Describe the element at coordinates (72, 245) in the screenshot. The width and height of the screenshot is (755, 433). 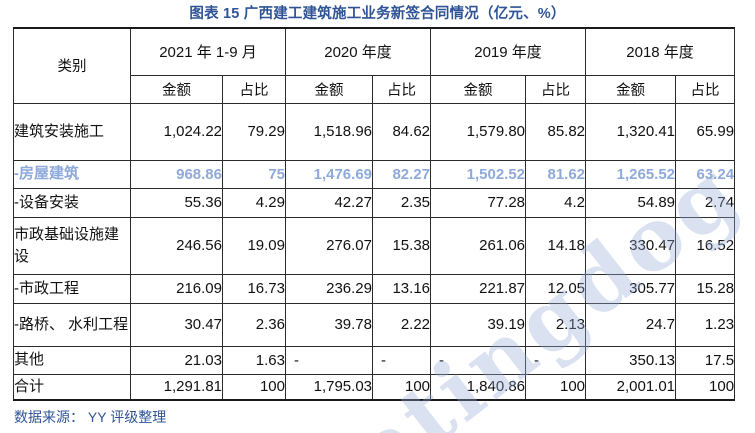
I see `row-category: 市政基础设施建设` at that location.